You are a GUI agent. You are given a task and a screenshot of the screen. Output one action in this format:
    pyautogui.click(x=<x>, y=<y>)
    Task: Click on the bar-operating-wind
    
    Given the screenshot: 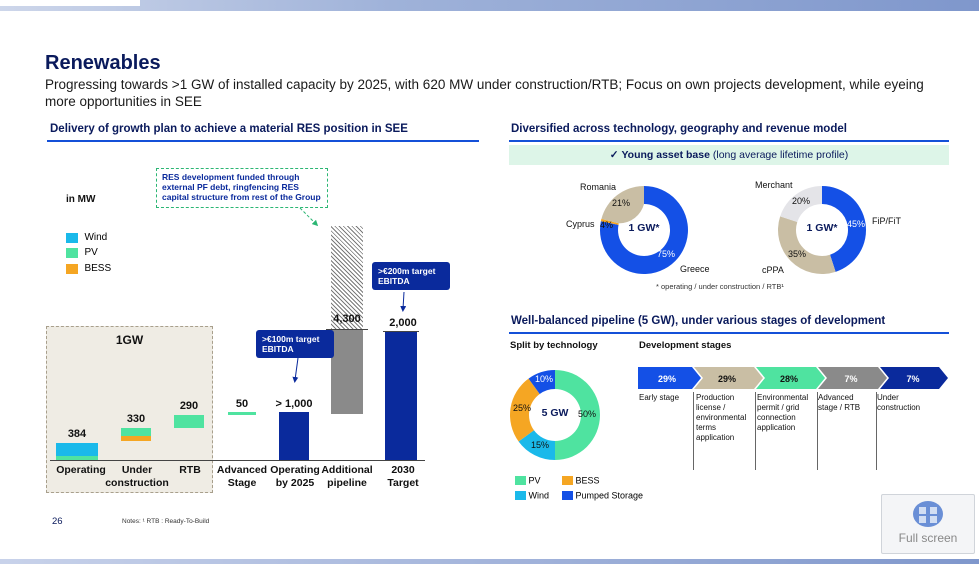 What is the action you would take?
    pyautogui.click(x=77, y=449)
    